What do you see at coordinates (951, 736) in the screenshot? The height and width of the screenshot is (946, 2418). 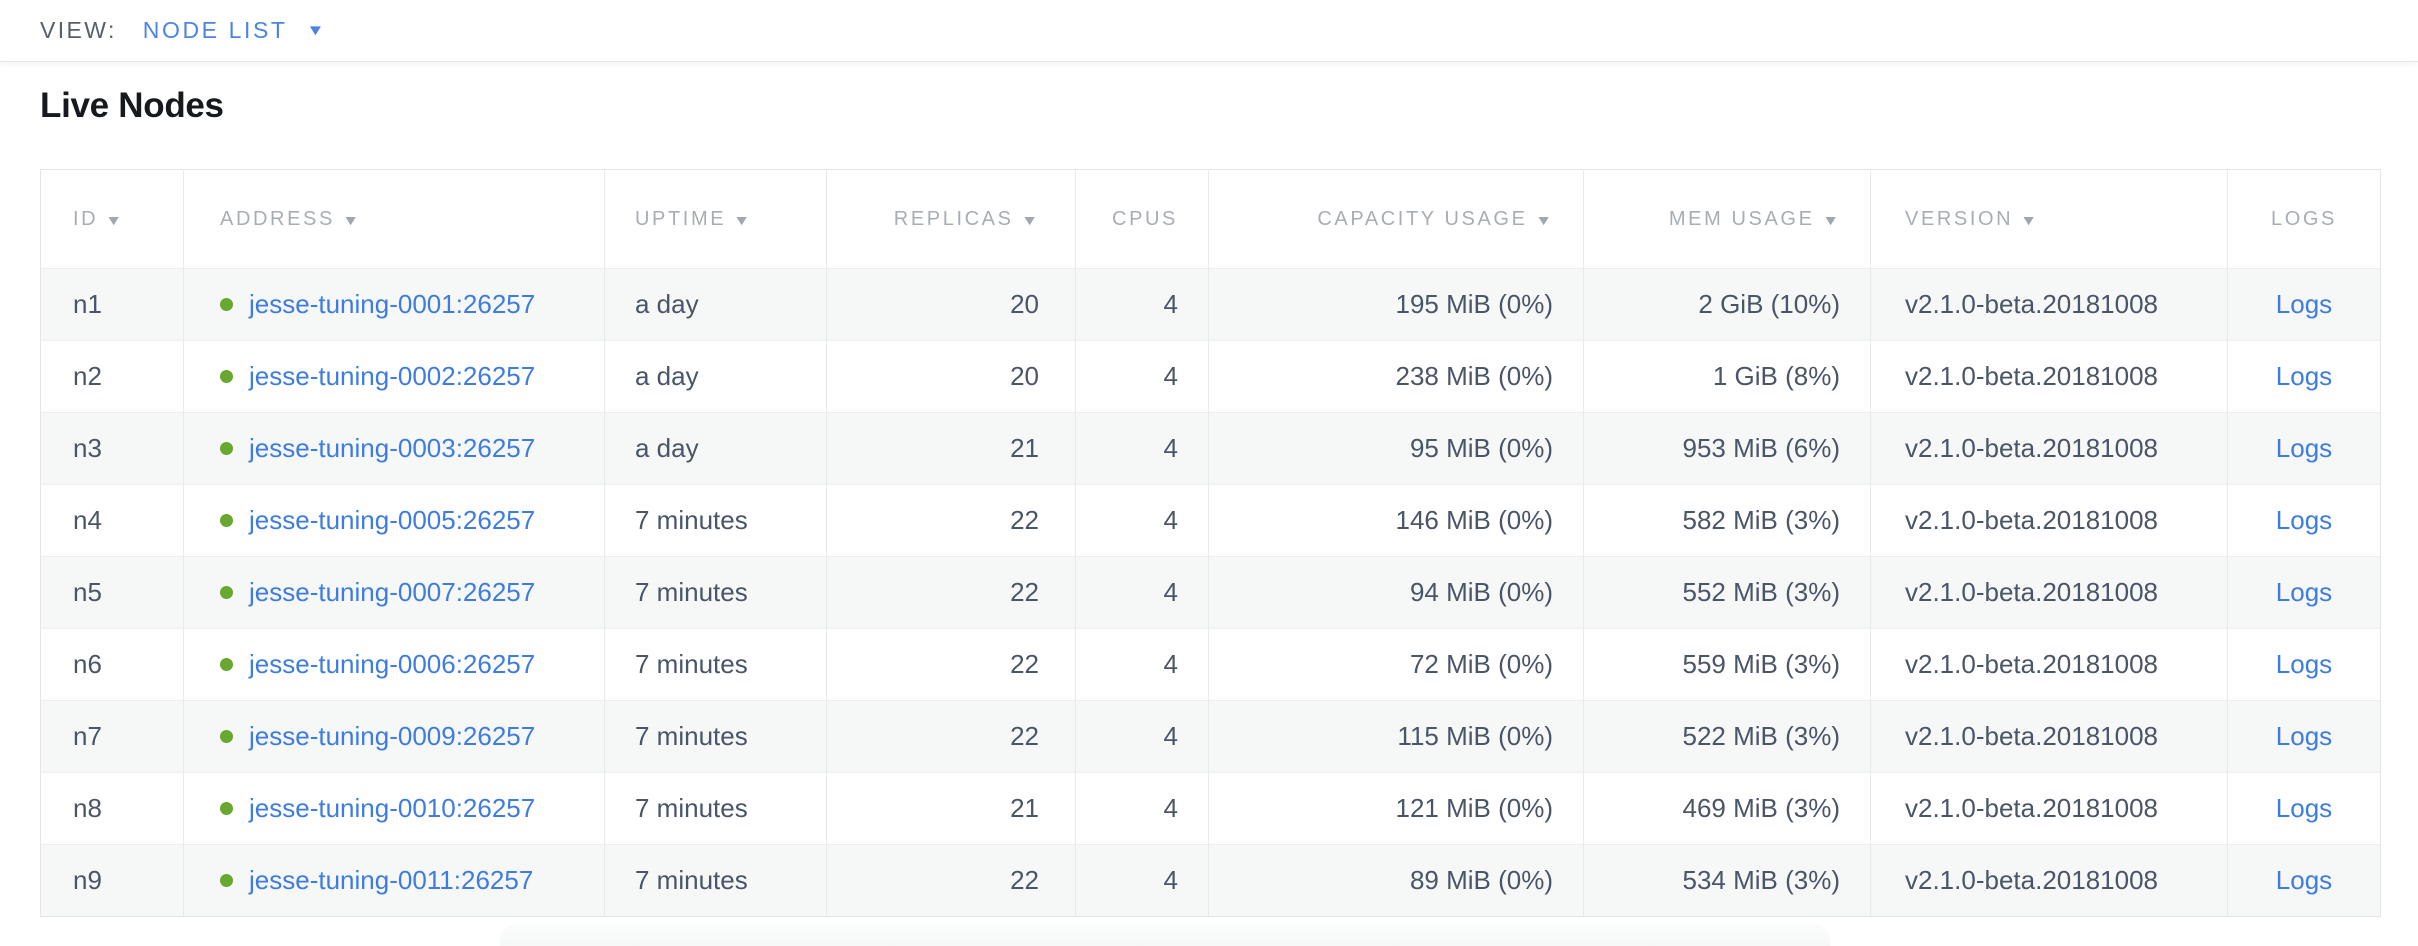 I see `cell-replicas: 22` at bounding box center [951, 736].